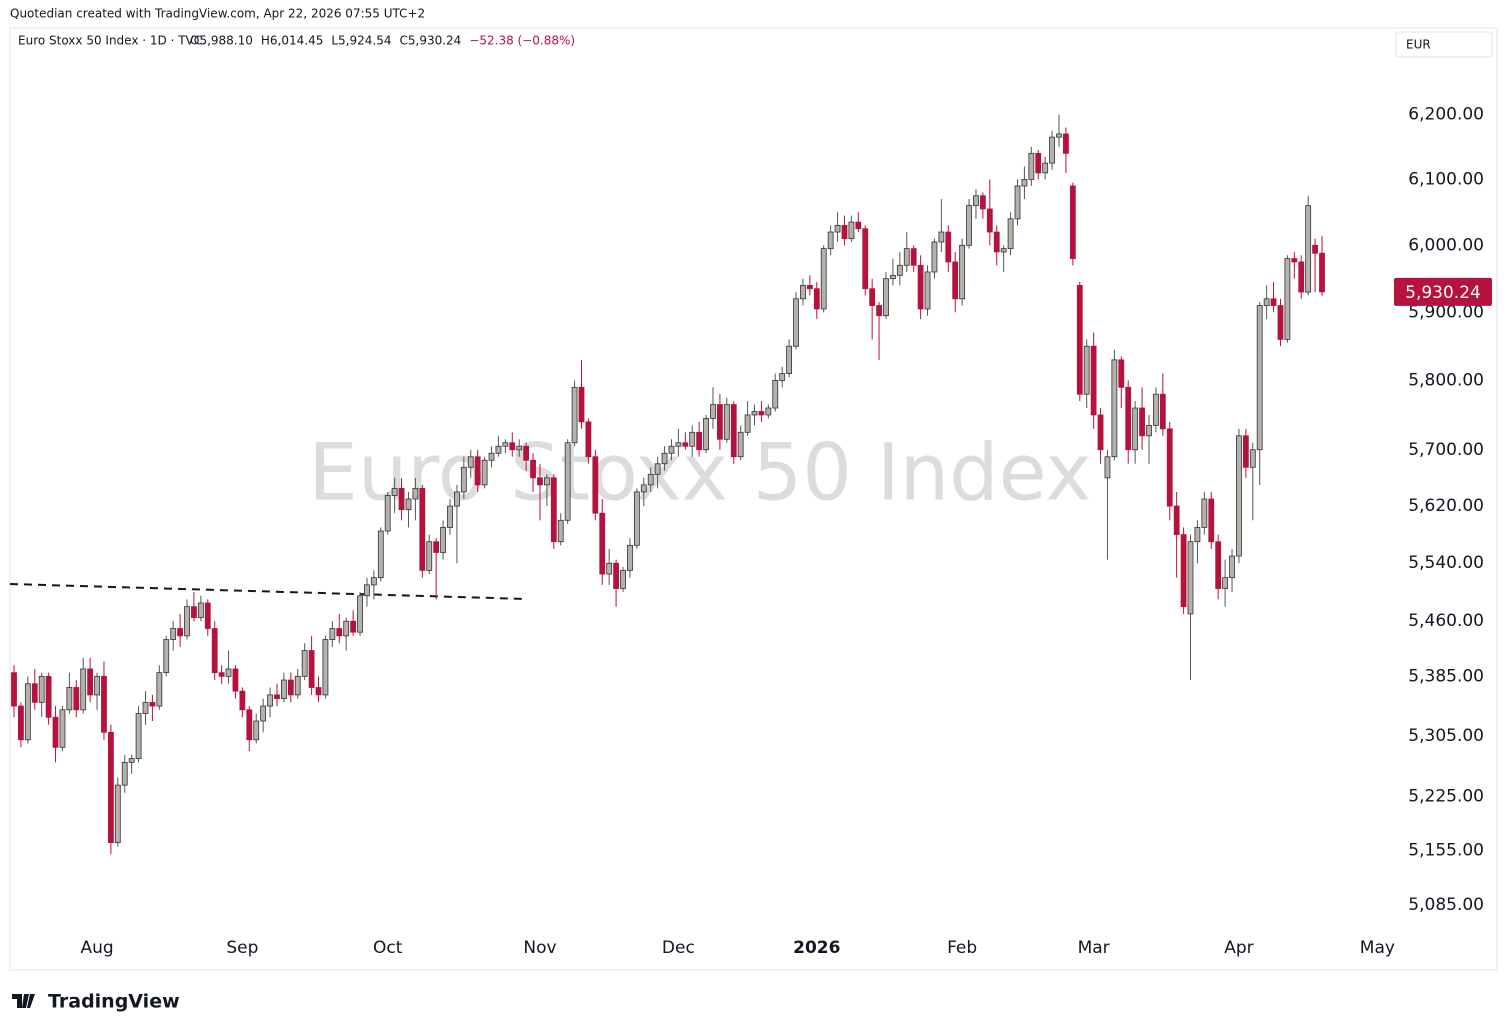 This screenshot has height=1032, width=1507. What do you see at coordinates (1444, 44) in the screenshot?
I see `currency-box` at bounding box center [1444, 44].